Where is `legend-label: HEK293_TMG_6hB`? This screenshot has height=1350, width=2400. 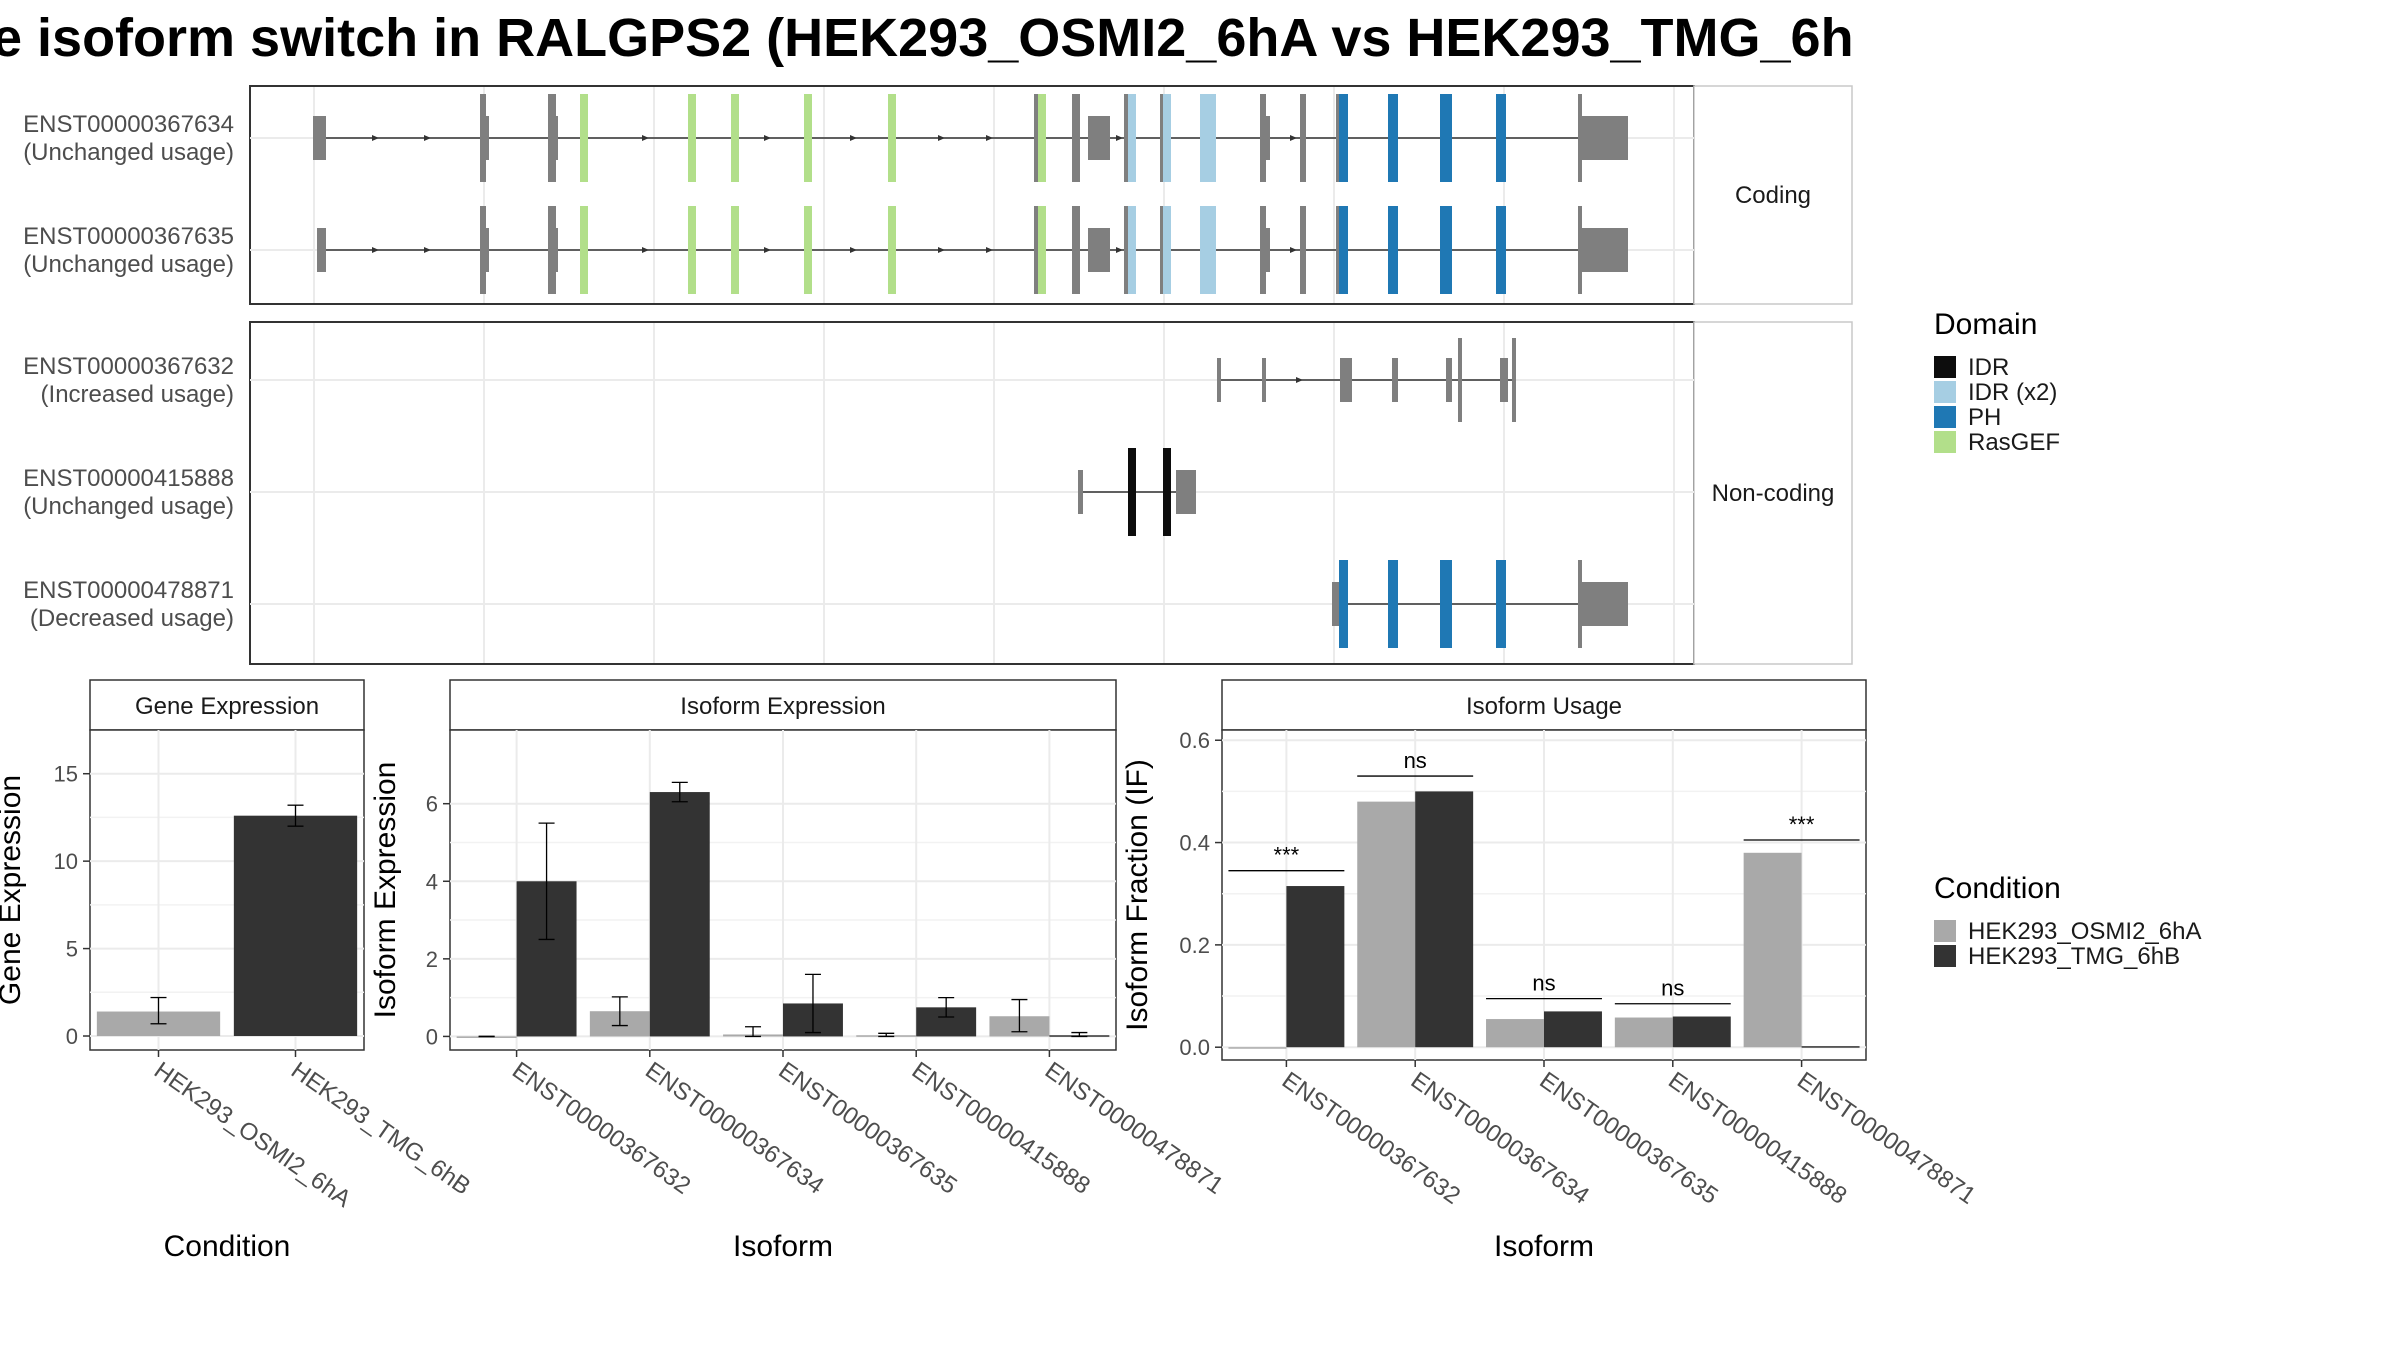 legend-label: HEK293_TMG_6hB is located at coordinates (2074, 956).